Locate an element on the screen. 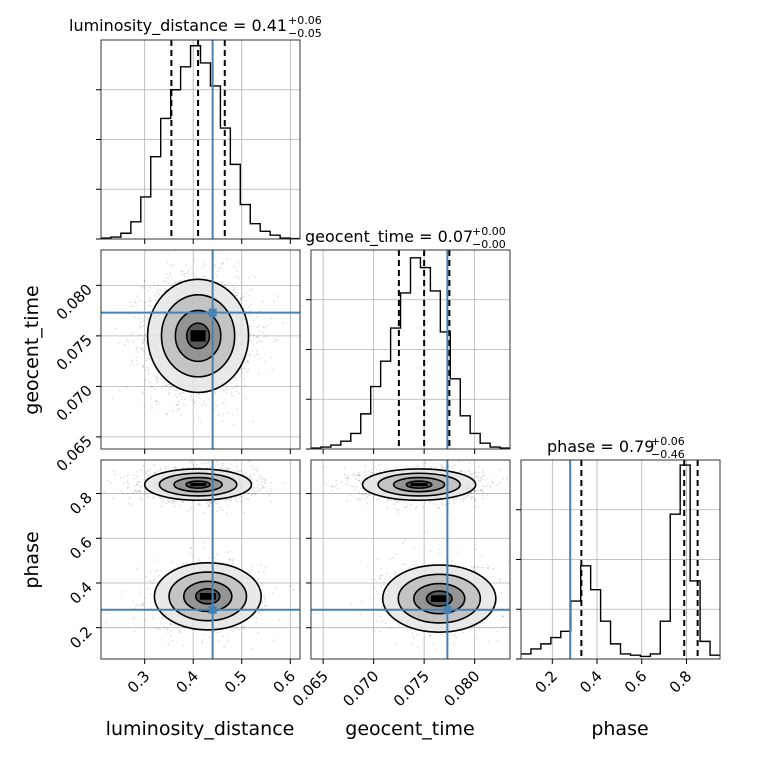 The height and width of the screenshot is (760, 760). panel-phase-vs-luminosity-distance-peak-cell is located at coordinates (207, 596).